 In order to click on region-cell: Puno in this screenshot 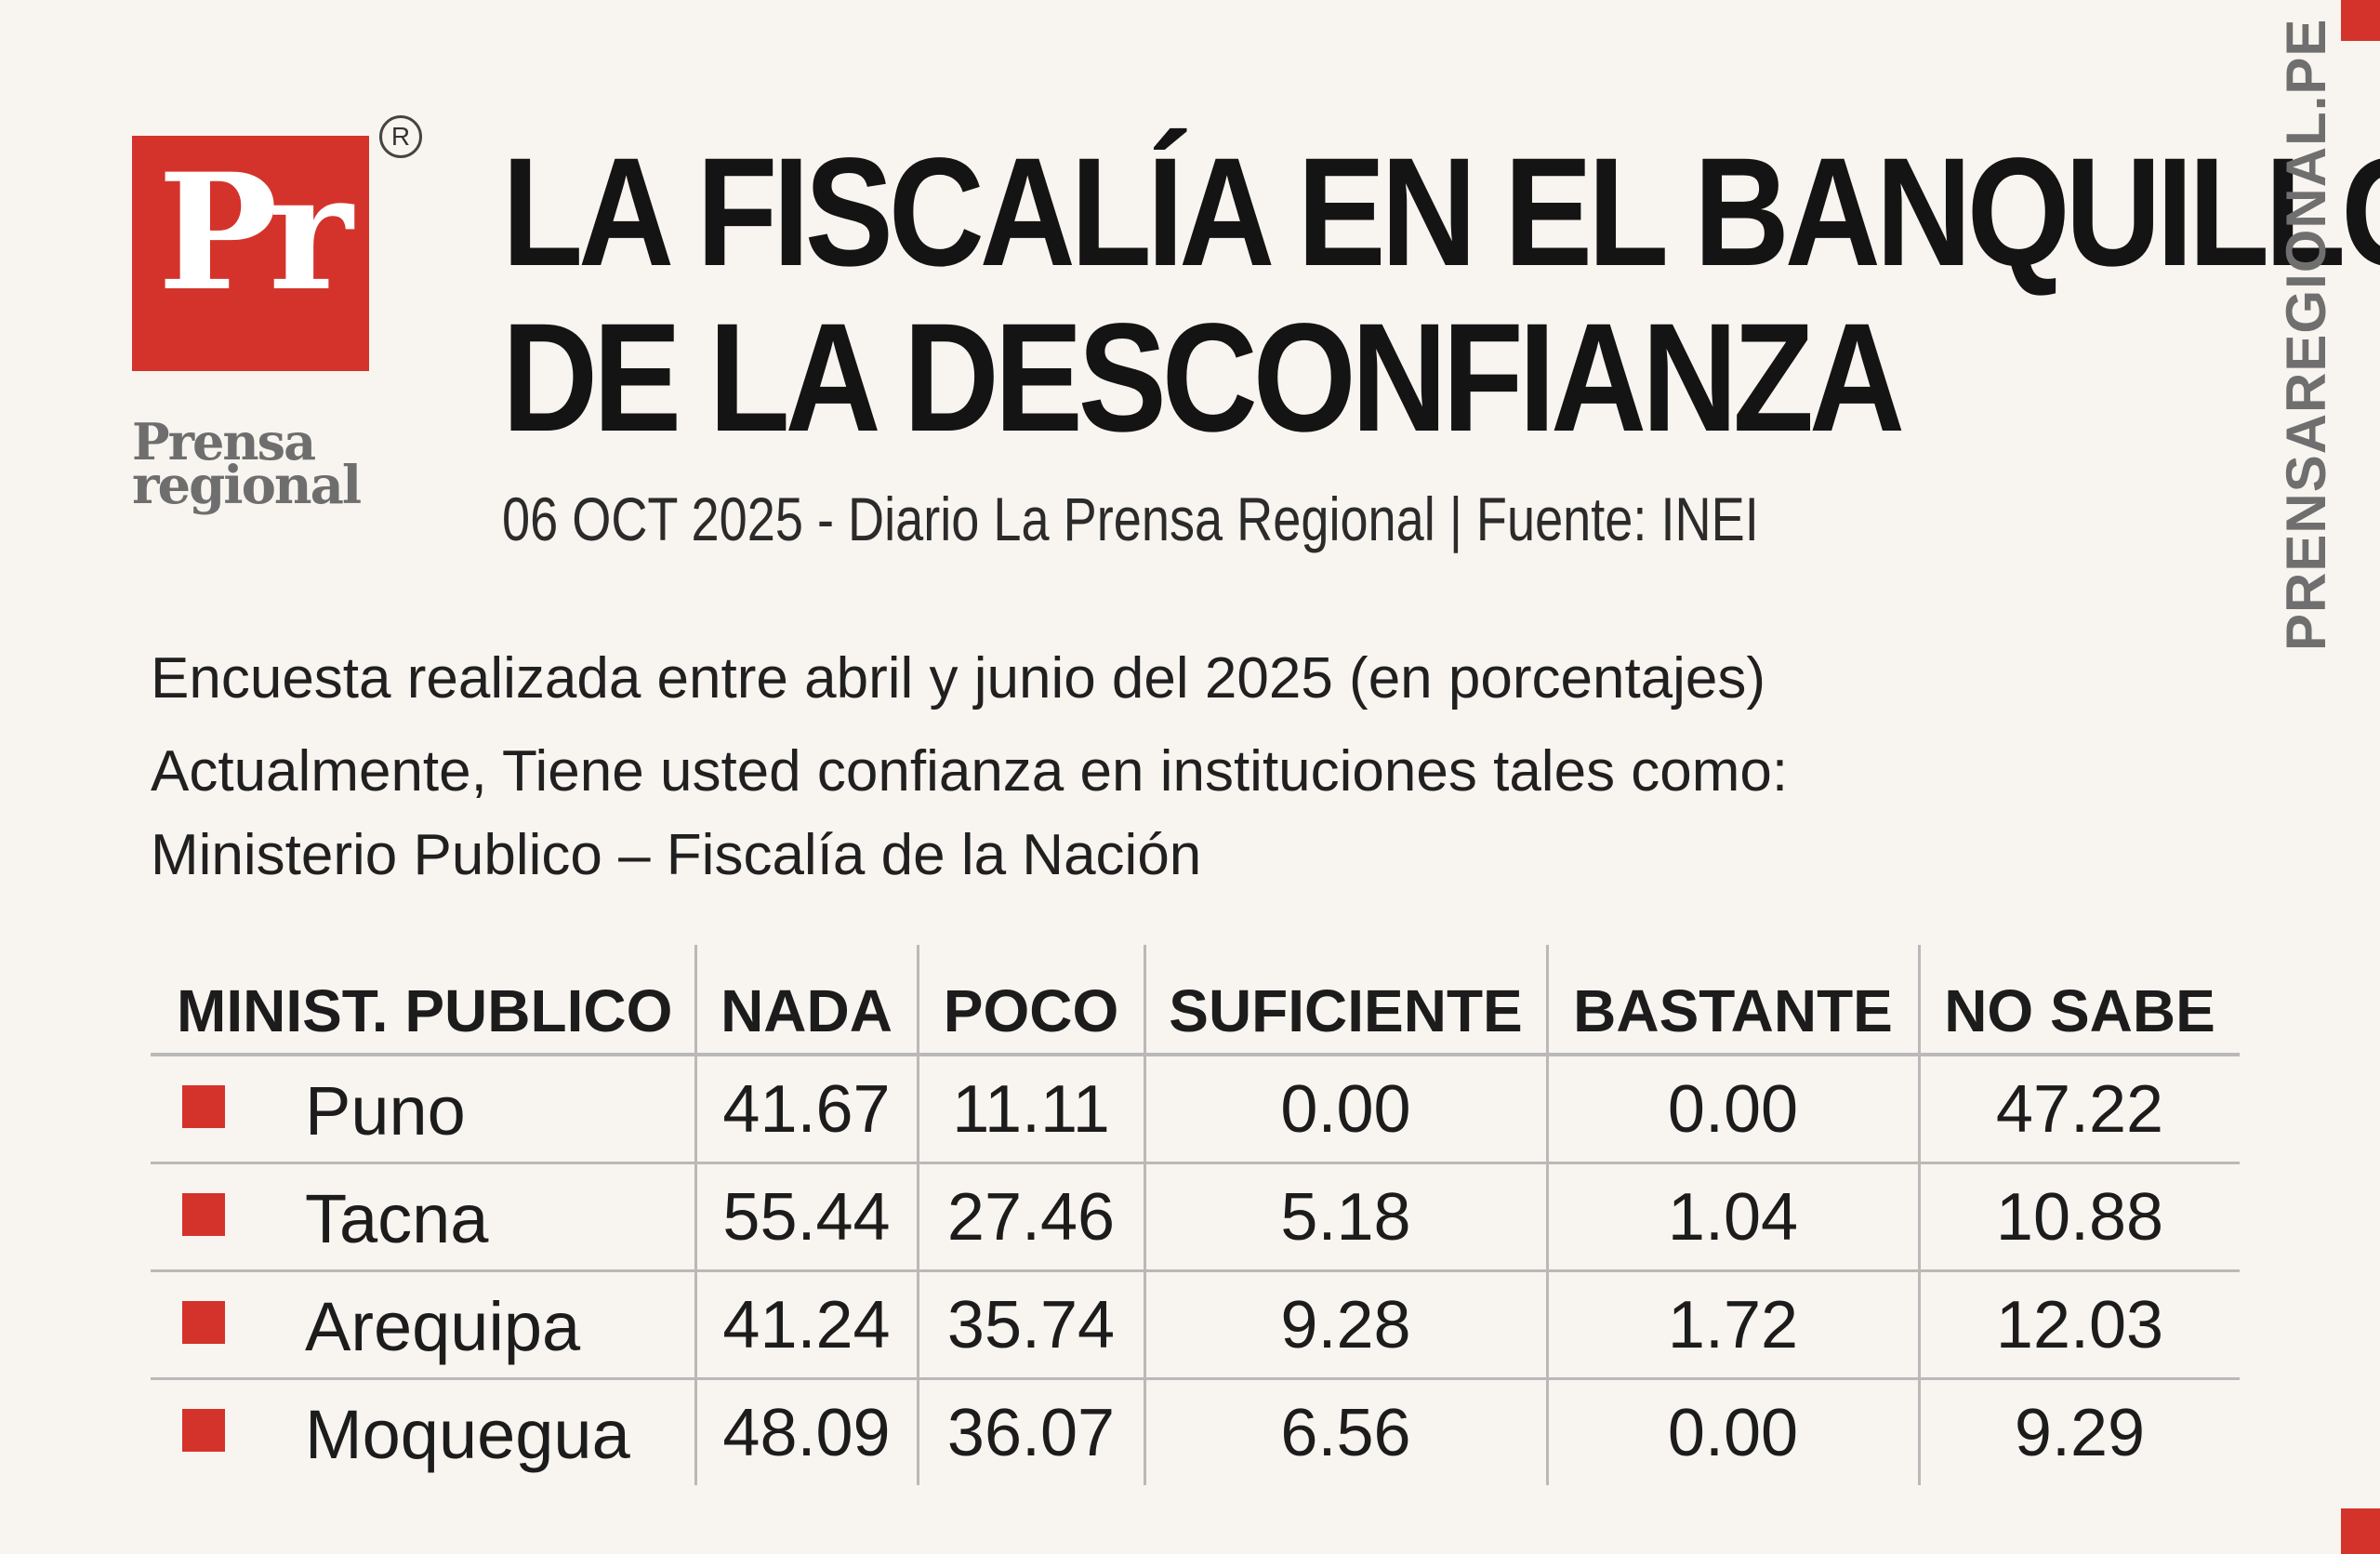, I will do `click(423, 1109)`.